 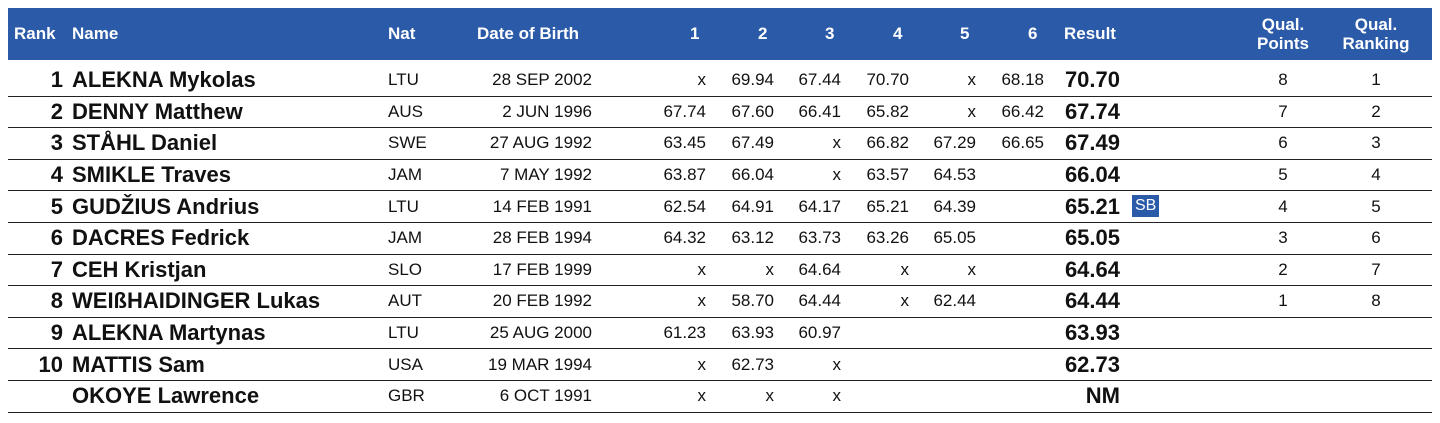 What do you see at coordinates (1283, 333) in the screenshot?
I see `row-qual-points` at bounding box center [1283, 333].